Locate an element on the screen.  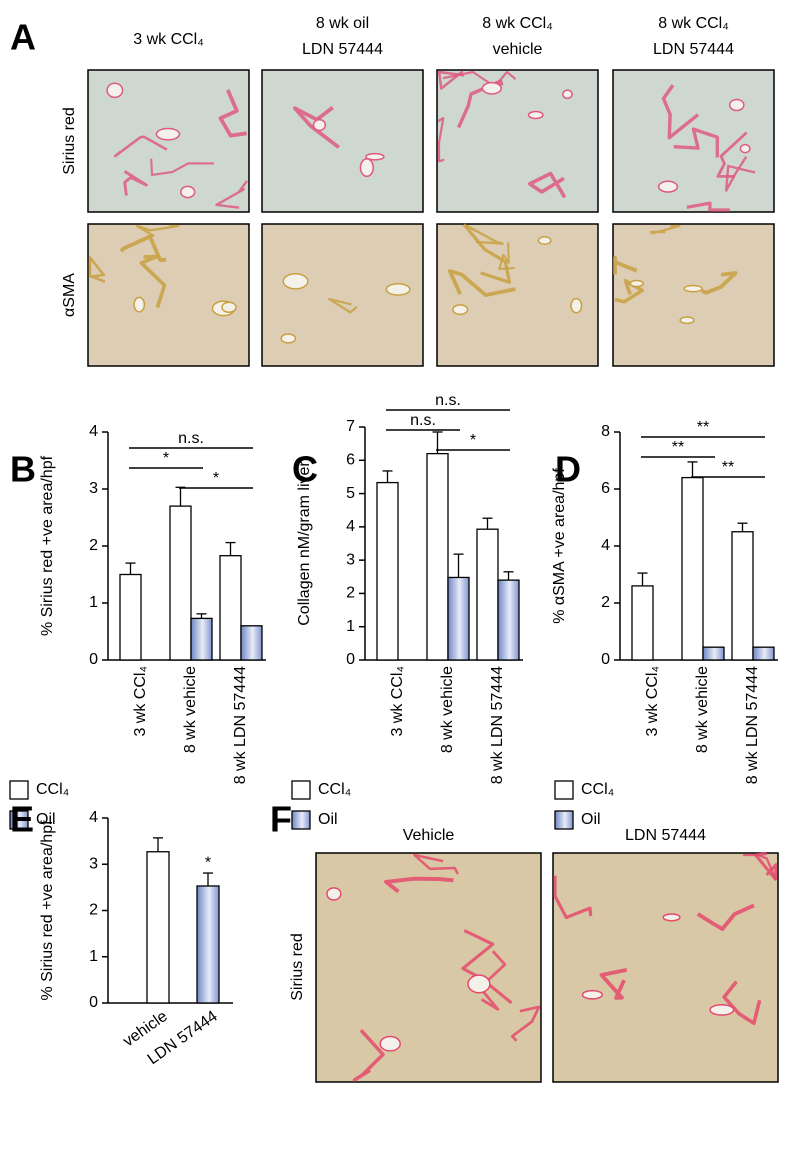
y-tick-label: 4 is located at coordinates (93, 431).